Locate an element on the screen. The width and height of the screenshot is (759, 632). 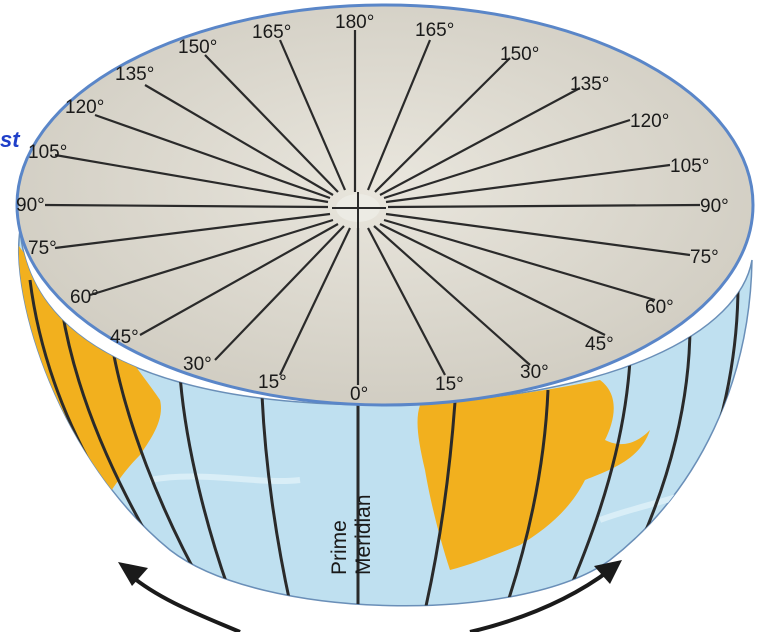
spoke-30w is located at coordinates (279, 293).